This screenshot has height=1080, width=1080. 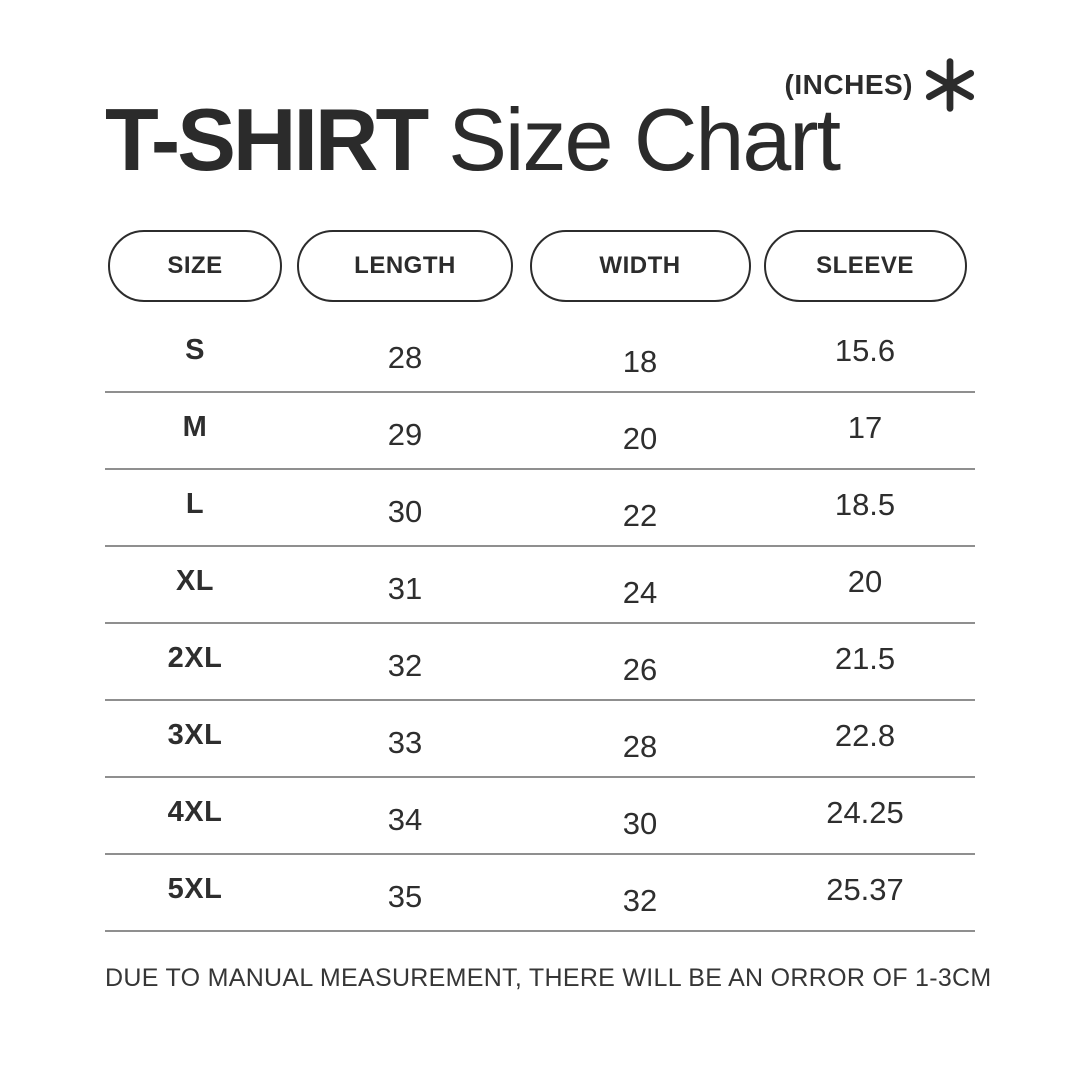 What do you see at coordinates (540, 431) in the screenshot?
I see `table-row-m: M 29 20 17` at bounding box center [540, 431].